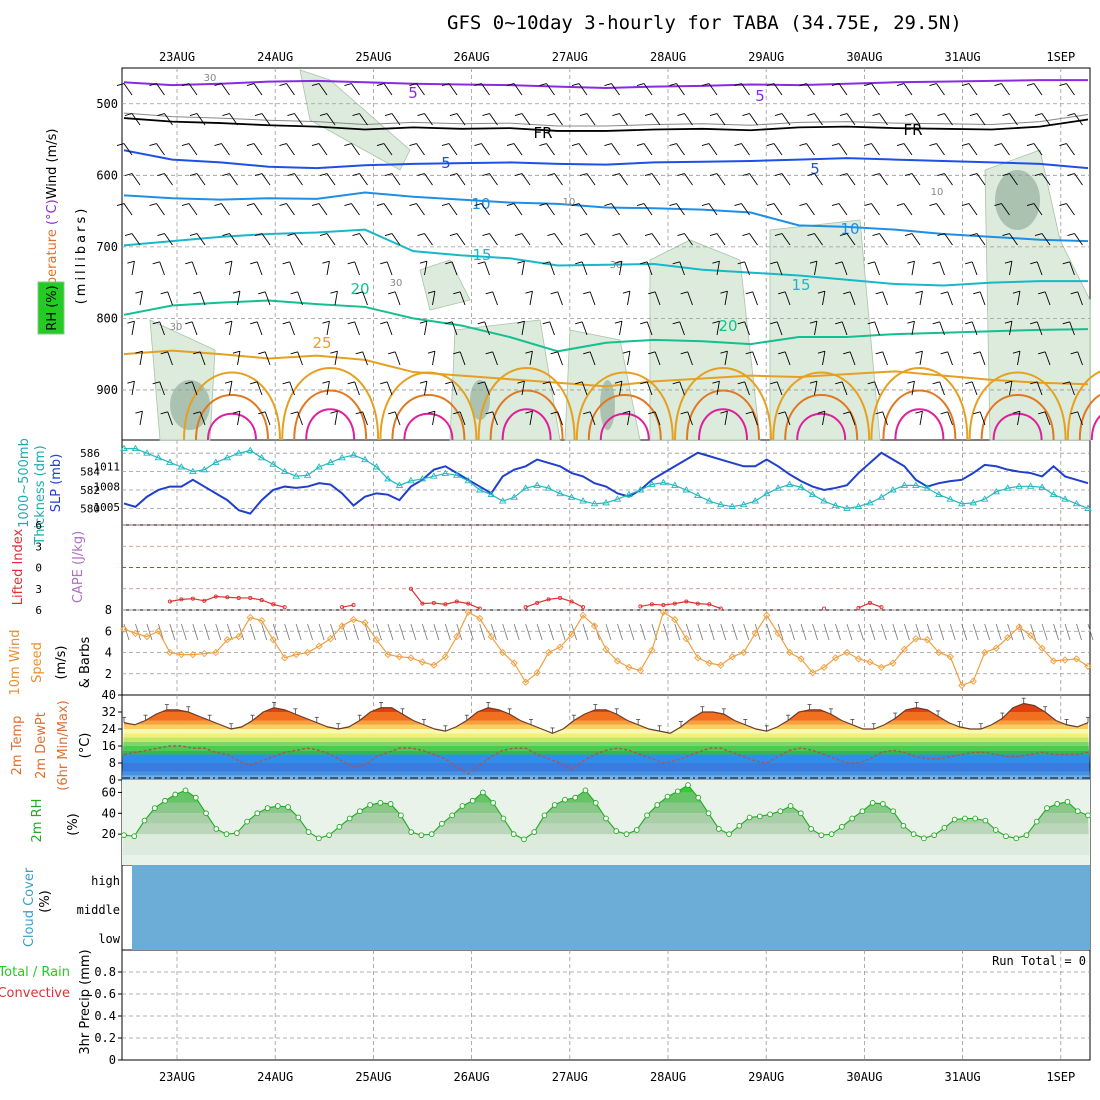 The height and width of the screenshot is (1100, 1100). Describe the element at coordinates (15, 662) in the screenshot. I see `wind-label-text: 10m Wind` at that location.